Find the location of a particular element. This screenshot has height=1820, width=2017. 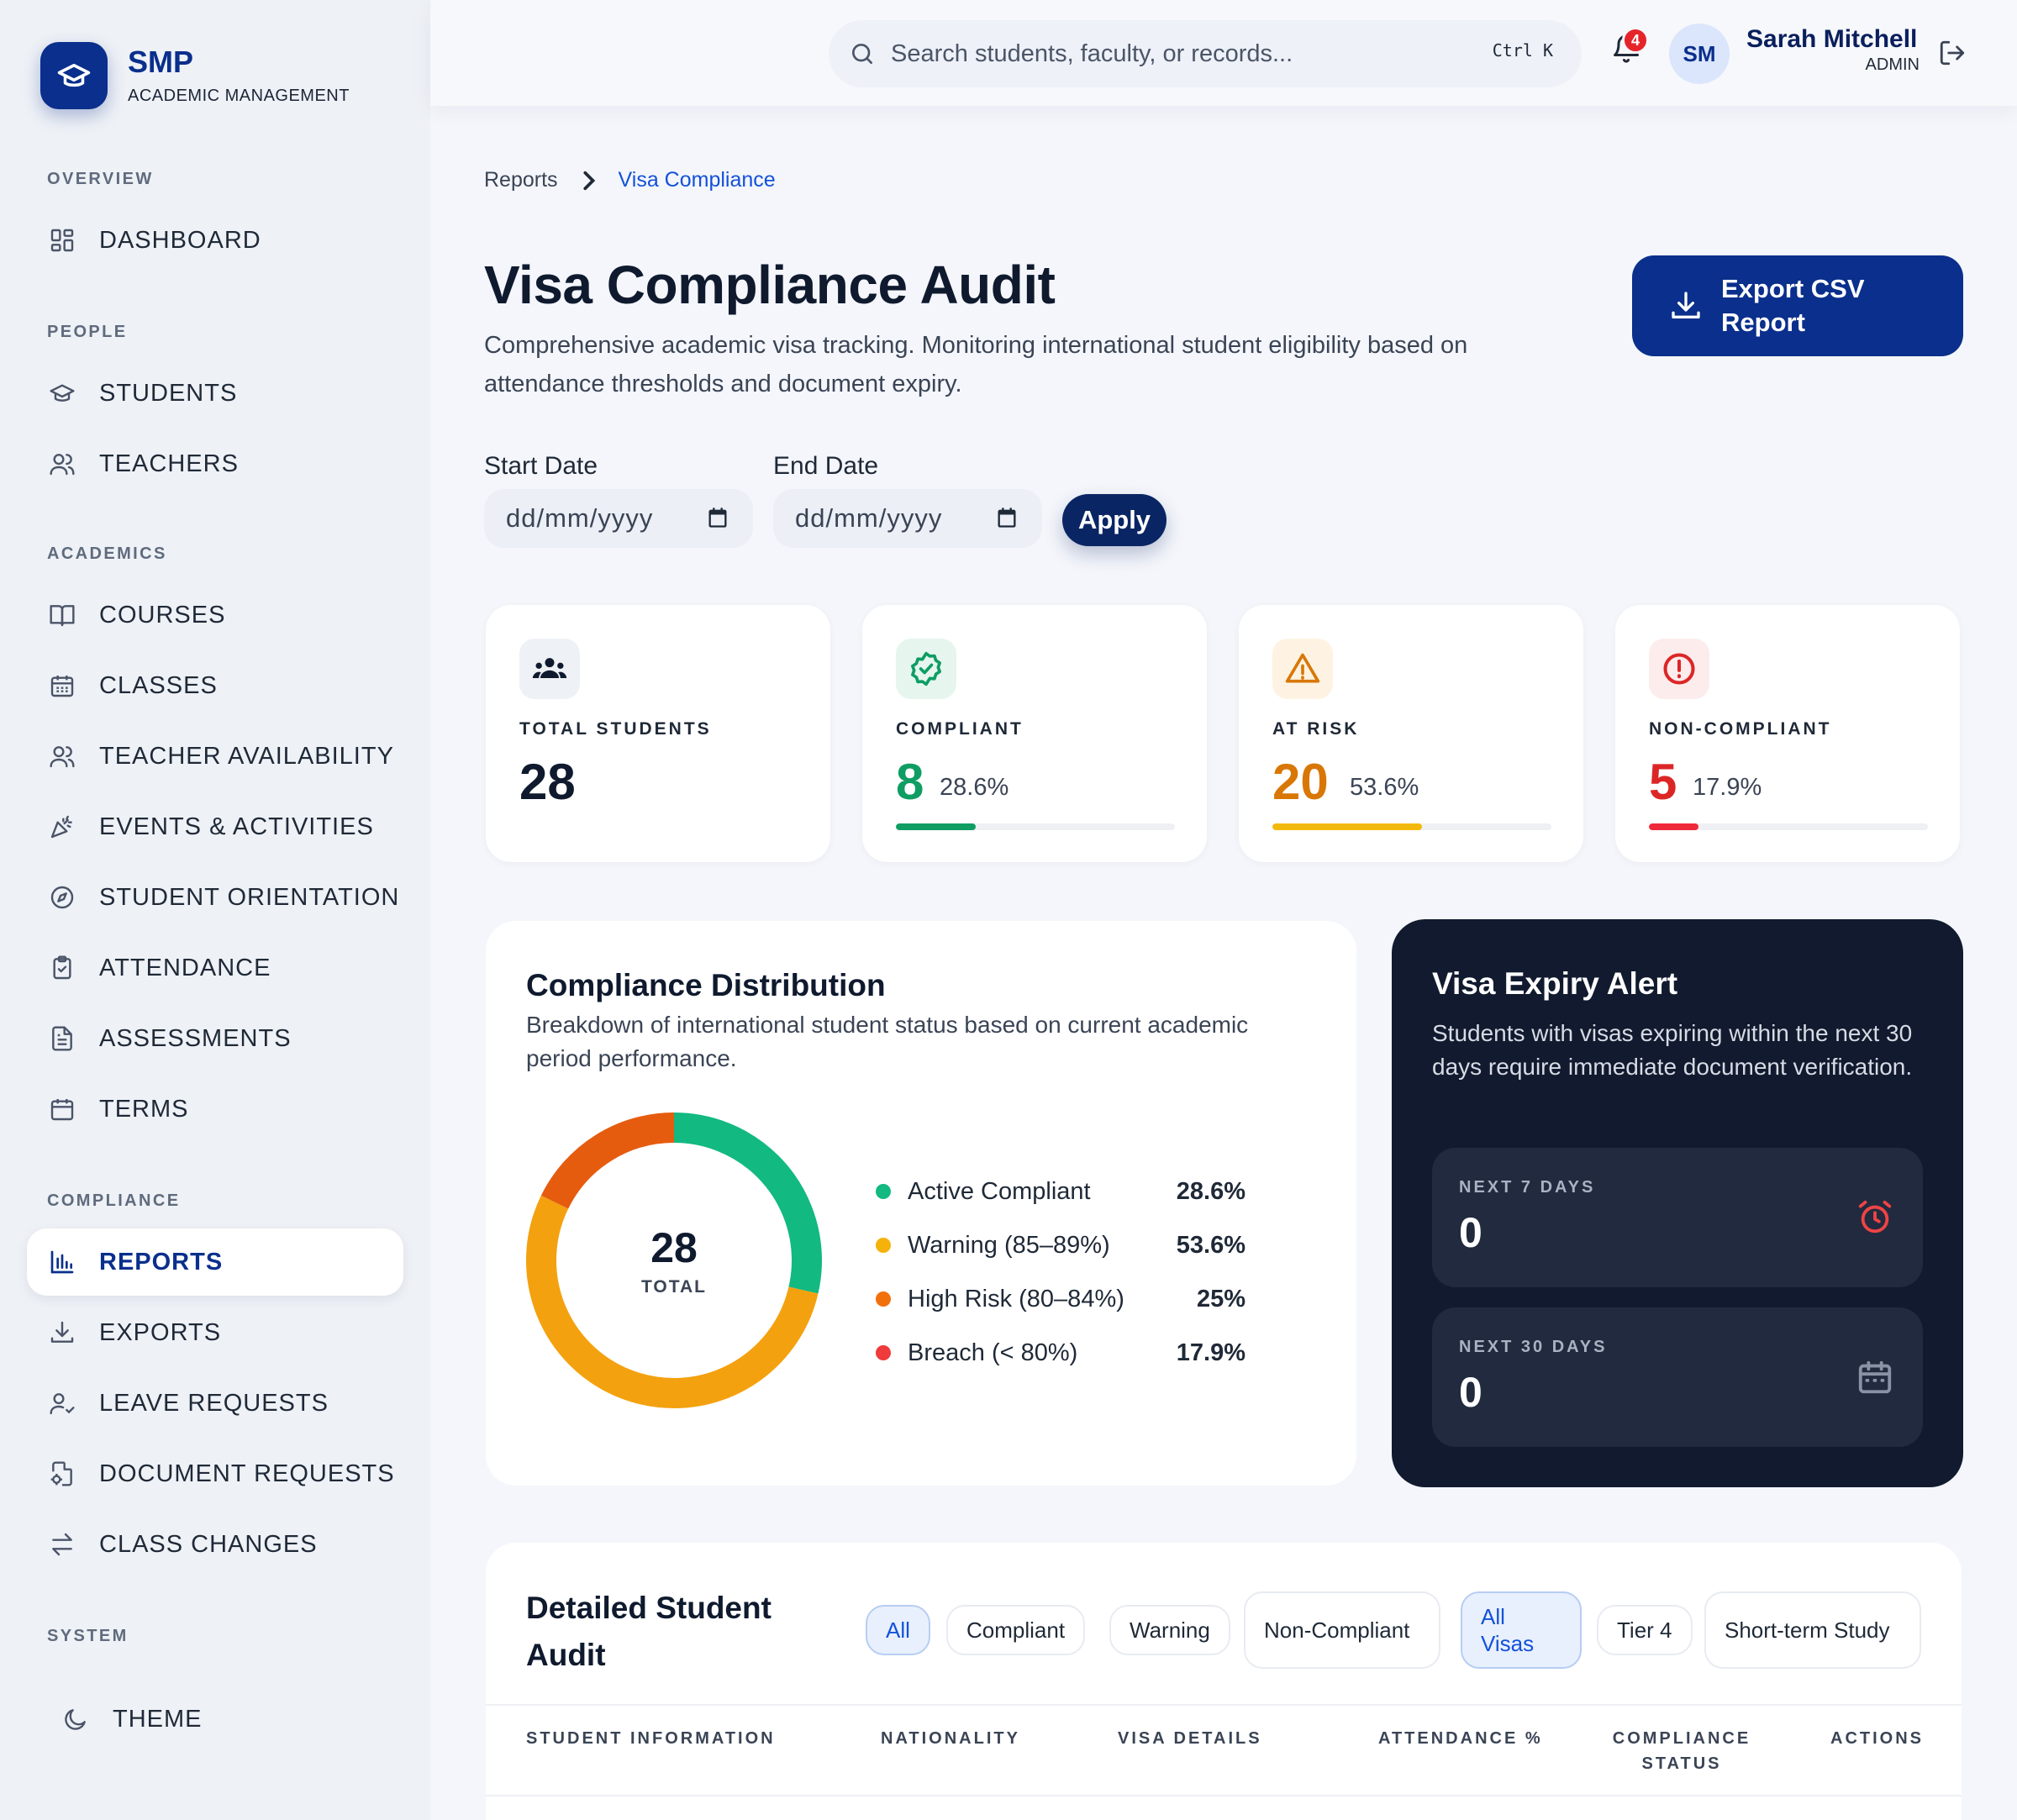

filter-tier-4: Tier 4 is located at coordinates (1645, 1630).